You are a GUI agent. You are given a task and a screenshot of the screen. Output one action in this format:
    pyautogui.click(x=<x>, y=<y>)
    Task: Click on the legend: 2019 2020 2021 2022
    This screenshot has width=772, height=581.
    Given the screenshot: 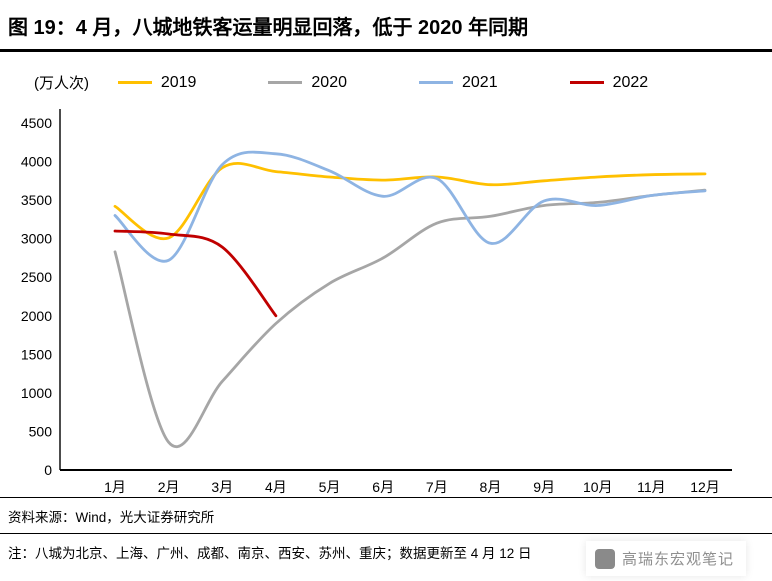 What is the action you would take?
    pyautogui.click(x=383, y=83)
    